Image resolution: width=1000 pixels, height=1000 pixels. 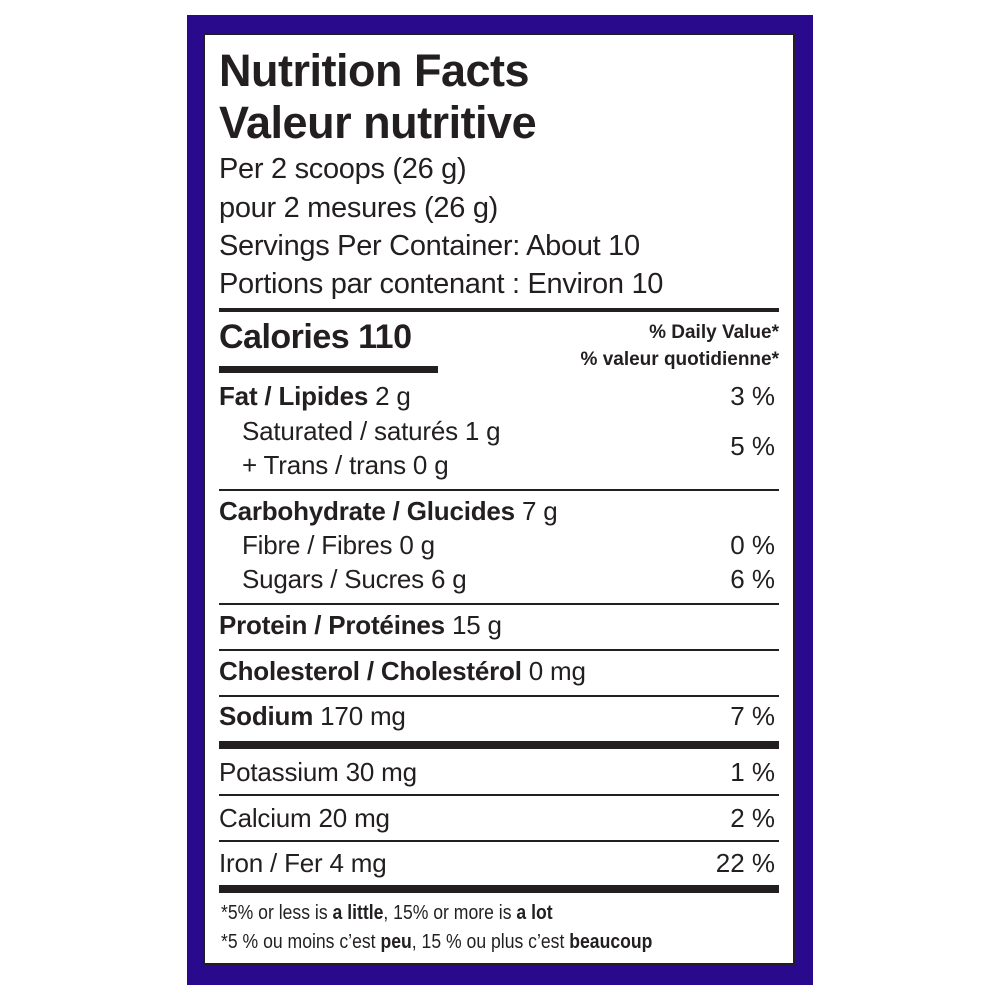 What do you see at coordinates (315, 337) in the screenshot?
I see `calories: Calories 110` at bounding box center [315, 337].